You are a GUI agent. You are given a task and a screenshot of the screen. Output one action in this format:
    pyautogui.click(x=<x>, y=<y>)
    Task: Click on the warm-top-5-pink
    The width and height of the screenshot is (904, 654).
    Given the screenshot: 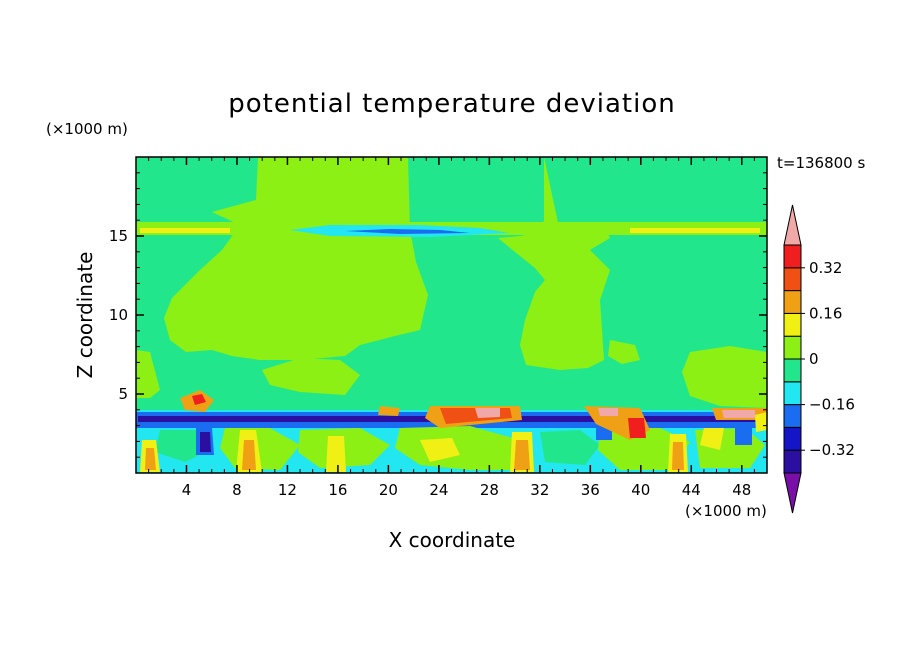 What is the action you would take?
    pyautogui.click(x=738, y=414)
    